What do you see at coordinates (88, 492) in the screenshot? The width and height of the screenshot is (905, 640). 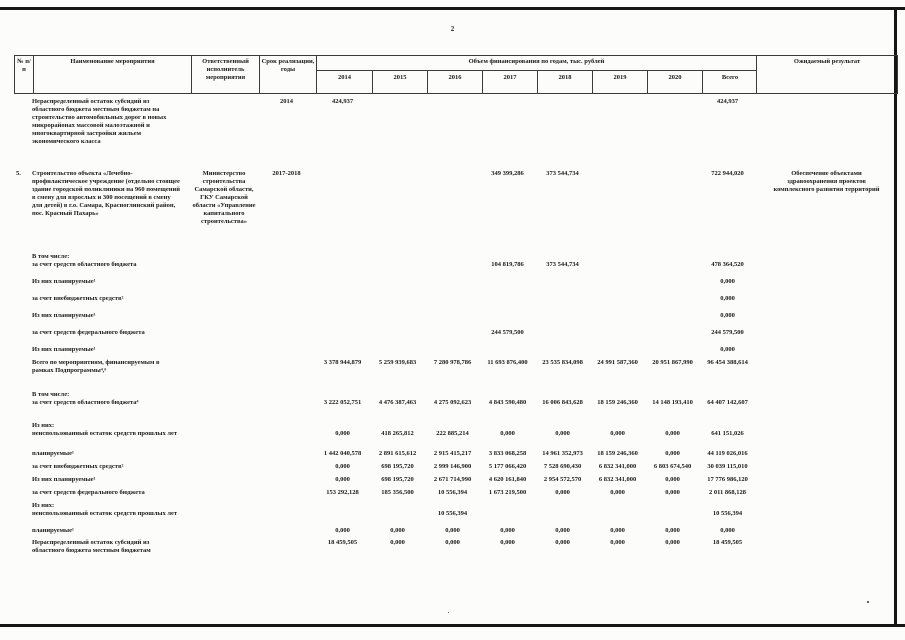 I see `cell-measure-name: за счет средств федерального бюджета` at bounding box center [88, 492].